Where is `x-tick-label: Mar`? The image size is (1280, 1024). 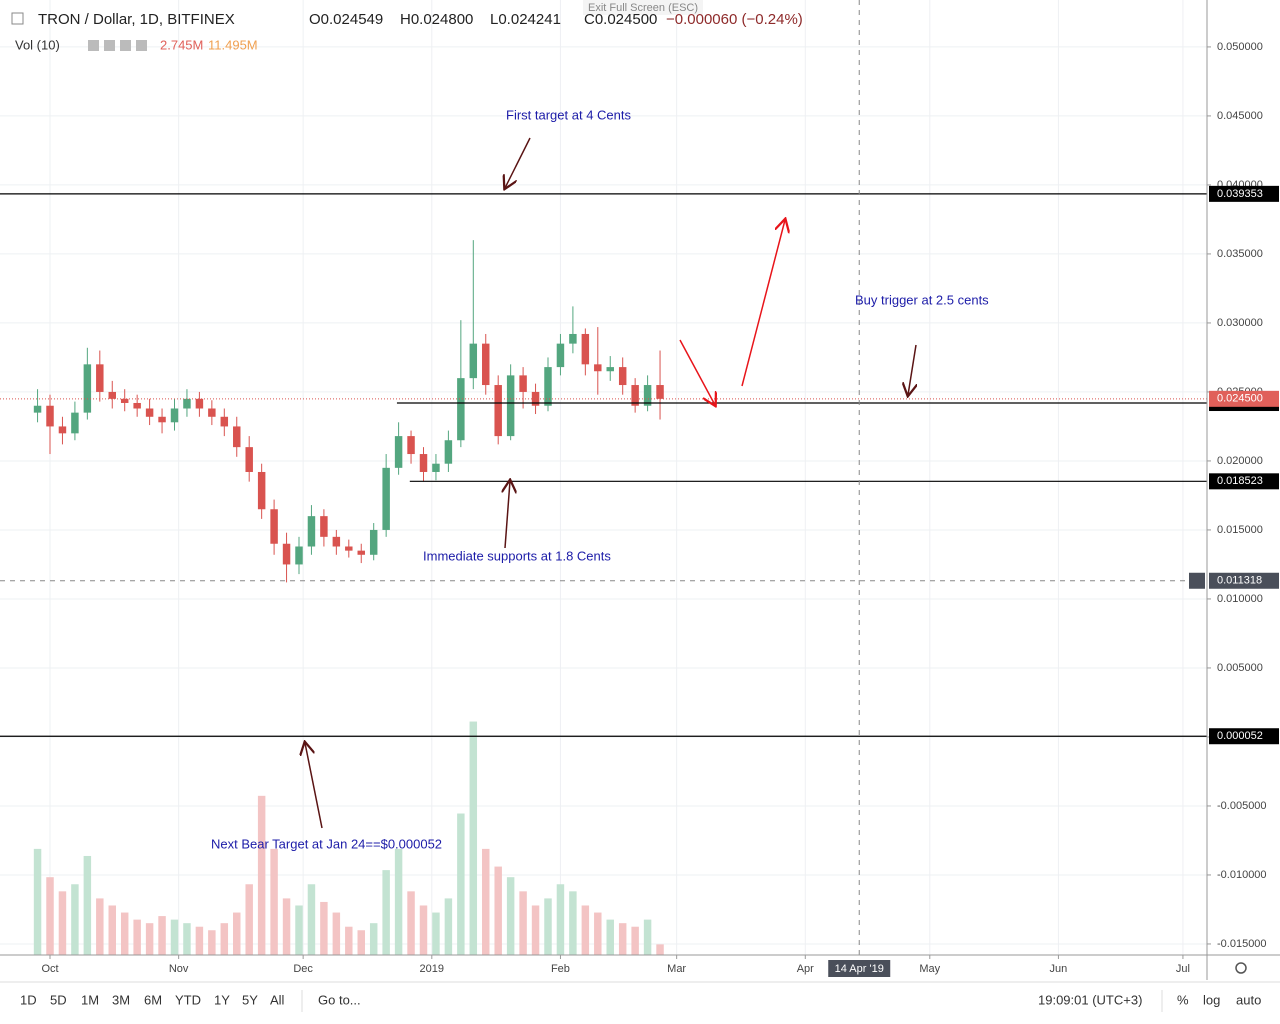 x-tick-label: Mar is located at coordinates (676, 969).